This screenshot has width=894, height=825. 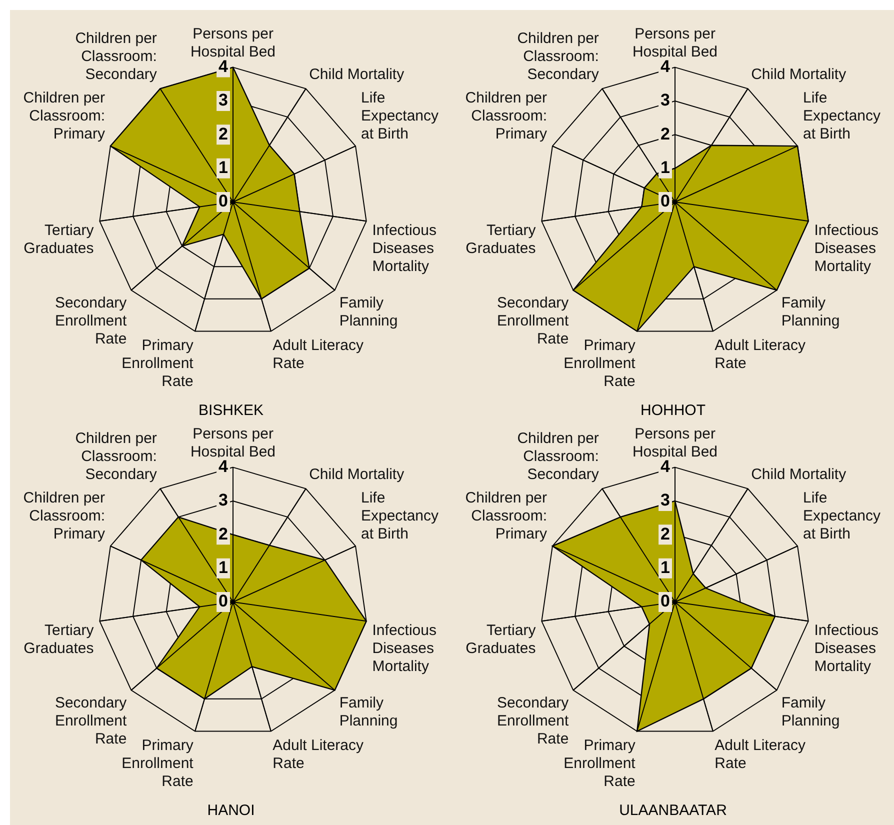 I want to click on text: BISHKEK, so click(x=231, y=411).